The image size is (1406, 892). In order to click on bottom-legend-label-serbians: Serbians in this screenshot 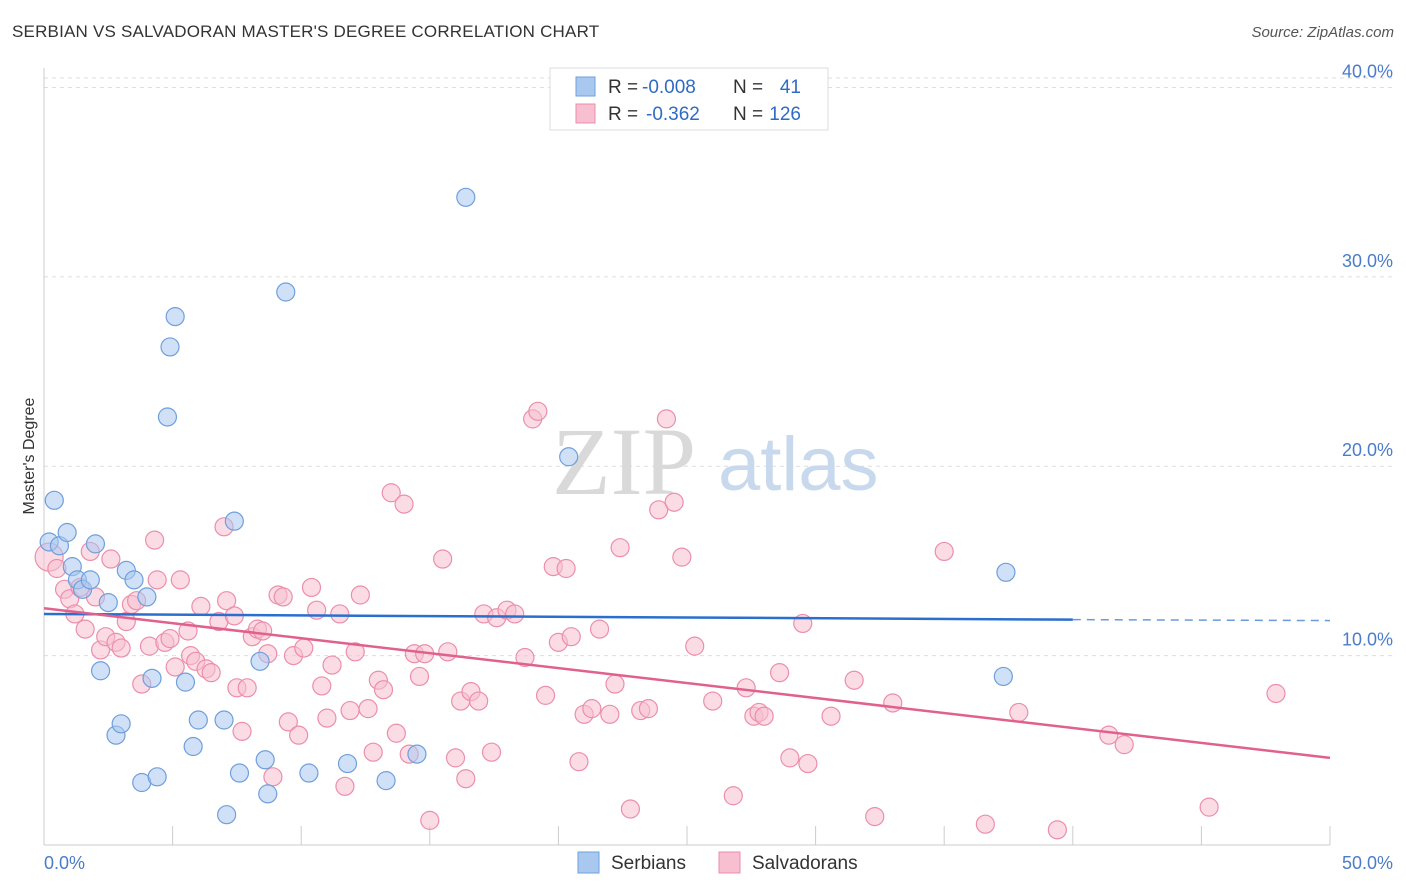, I will do `click(648, 863)`.